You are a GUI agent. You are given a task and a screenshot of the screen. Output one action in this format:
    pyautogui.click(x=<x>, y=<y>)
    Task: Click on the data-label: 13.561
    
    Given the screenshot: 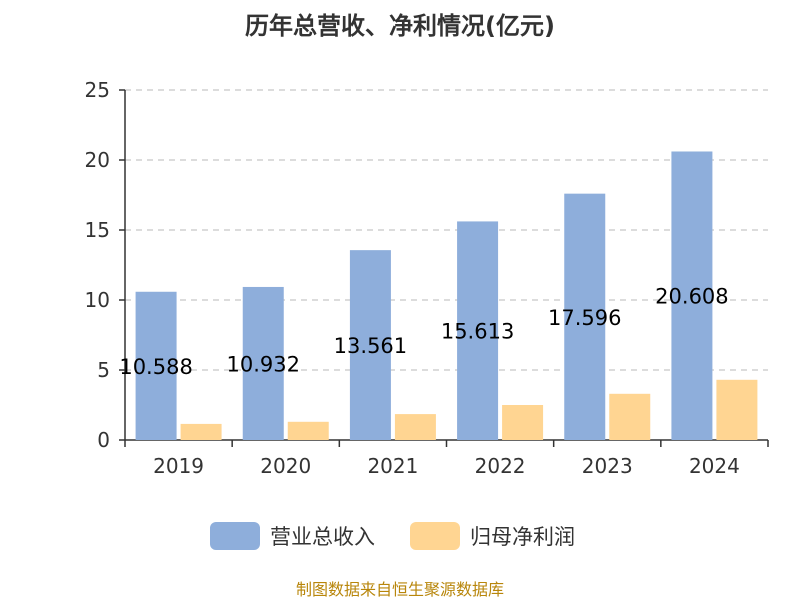 What is the action you would take?
    pyautogui.click(x=370, y=346)
    